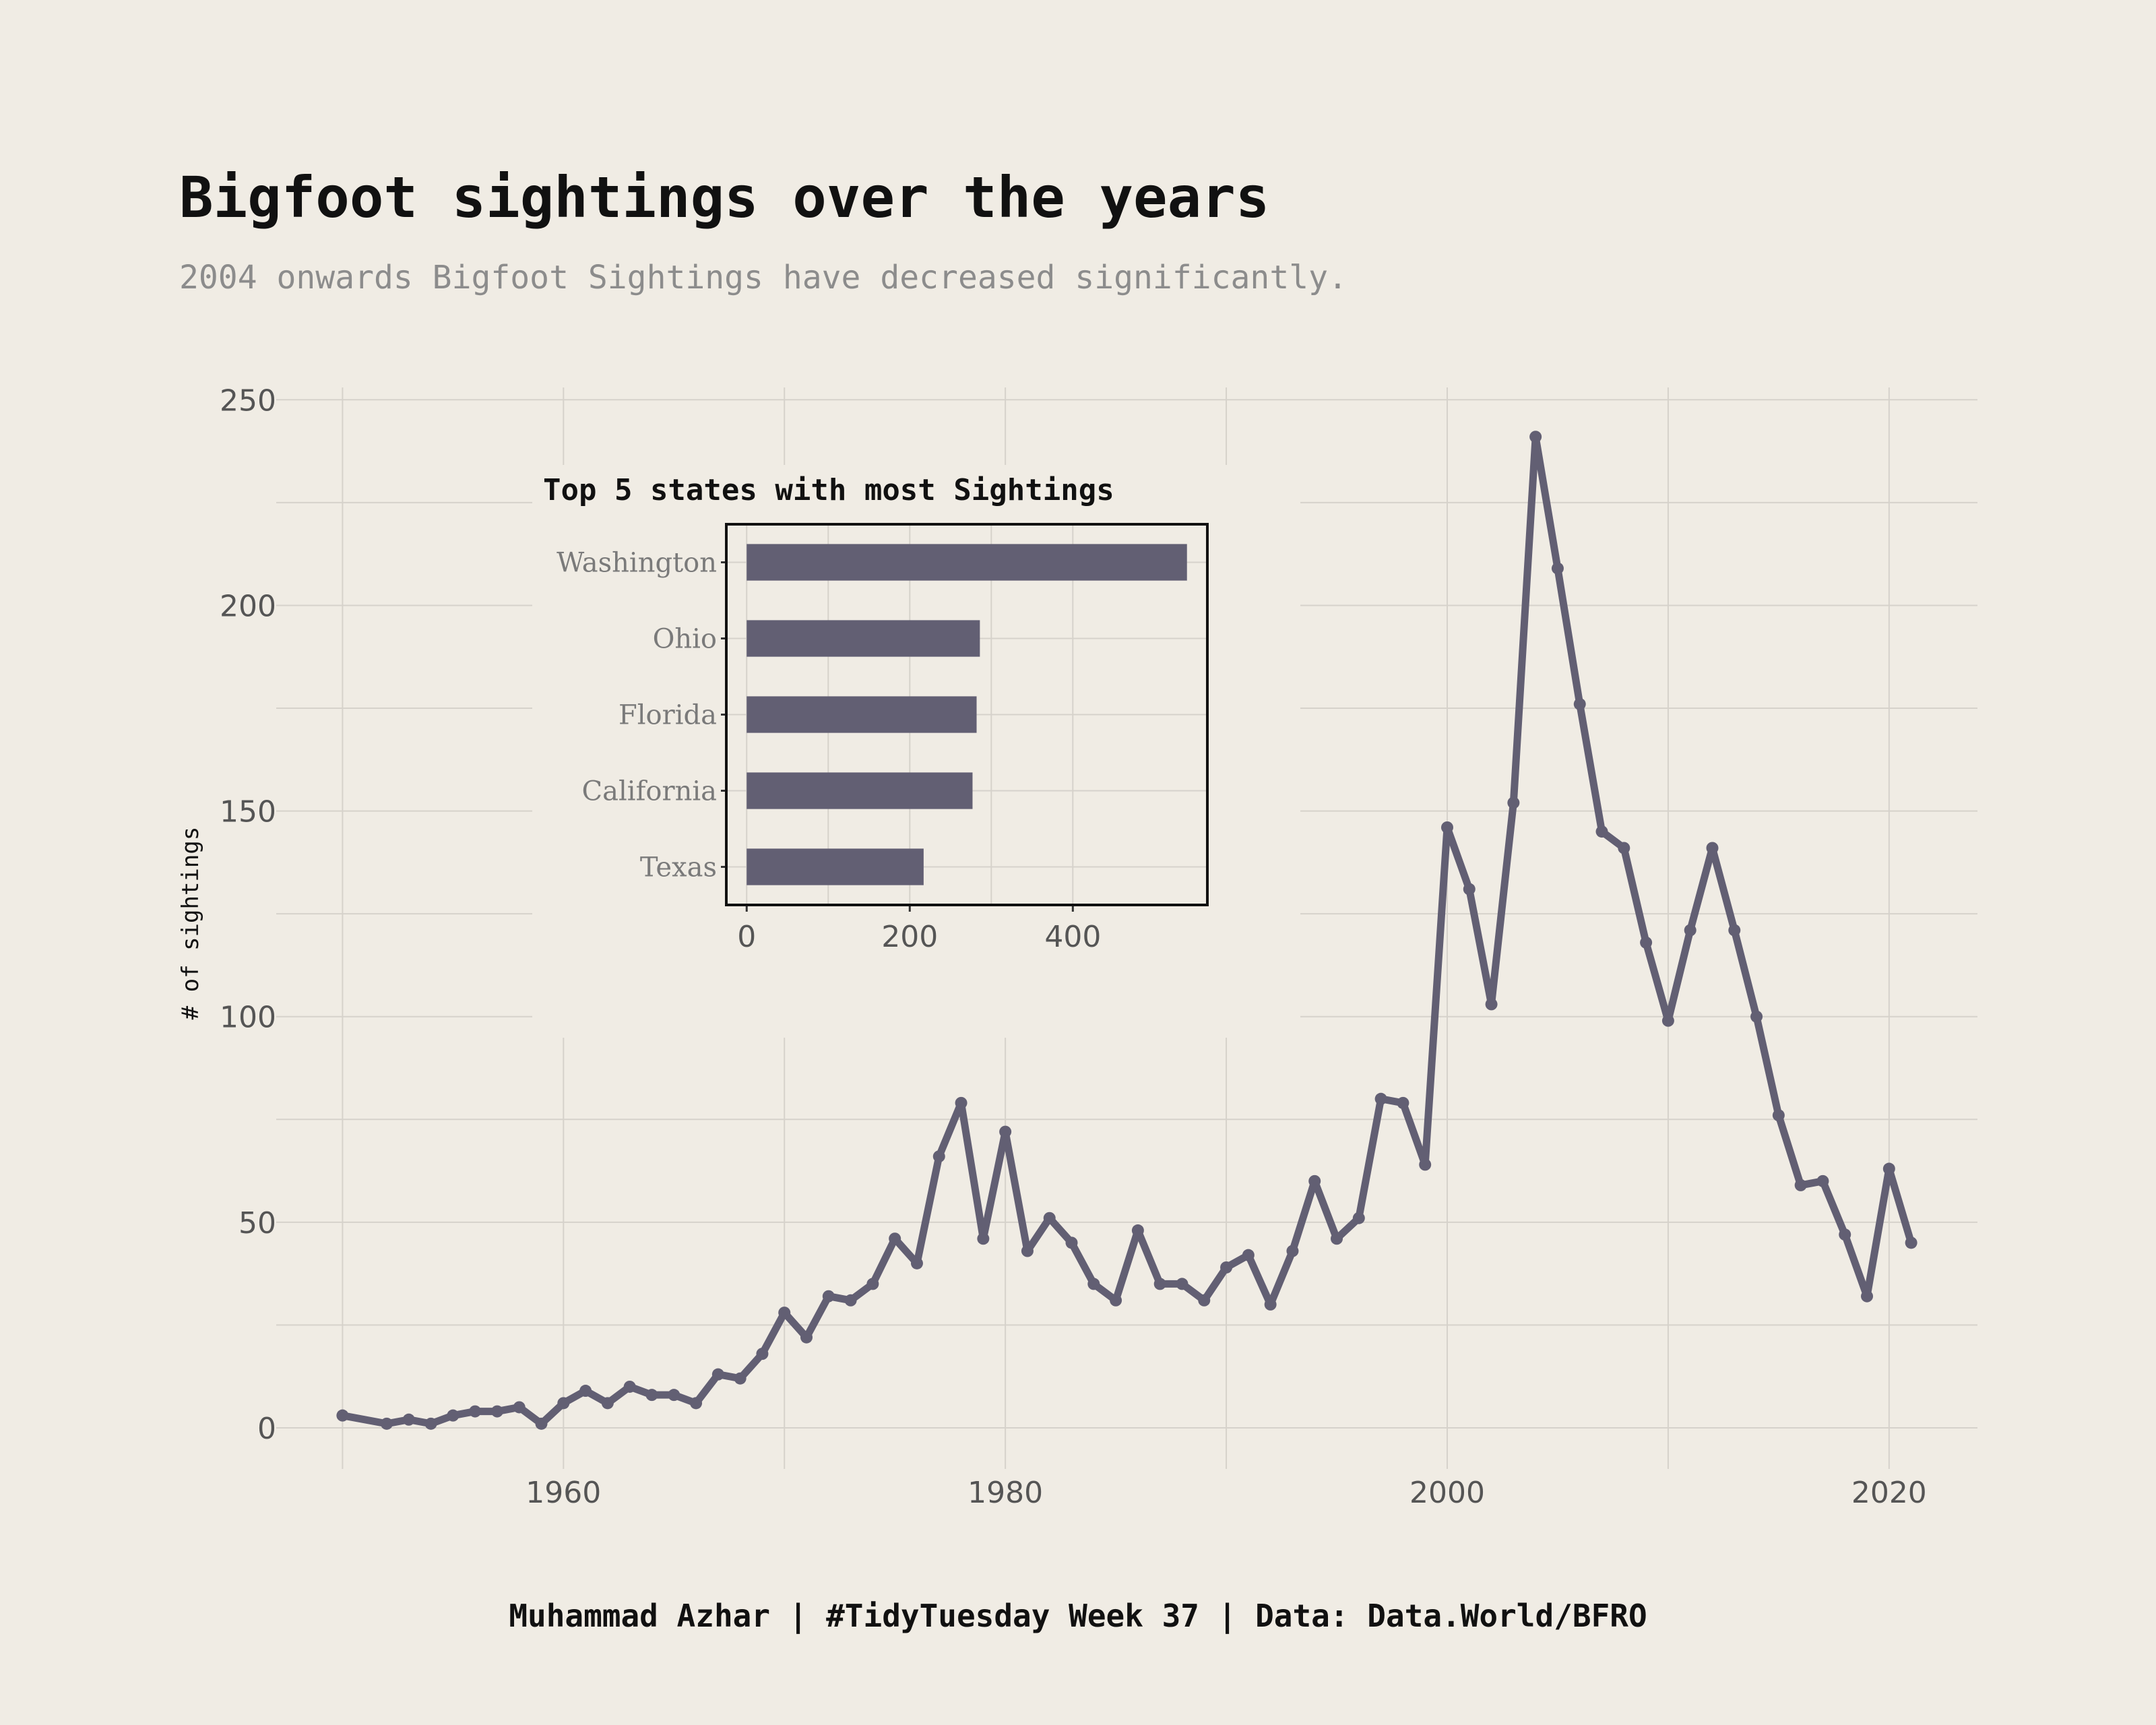  I want to click on inset-title: Top 5 states with most Sightings, so click(828, 490).